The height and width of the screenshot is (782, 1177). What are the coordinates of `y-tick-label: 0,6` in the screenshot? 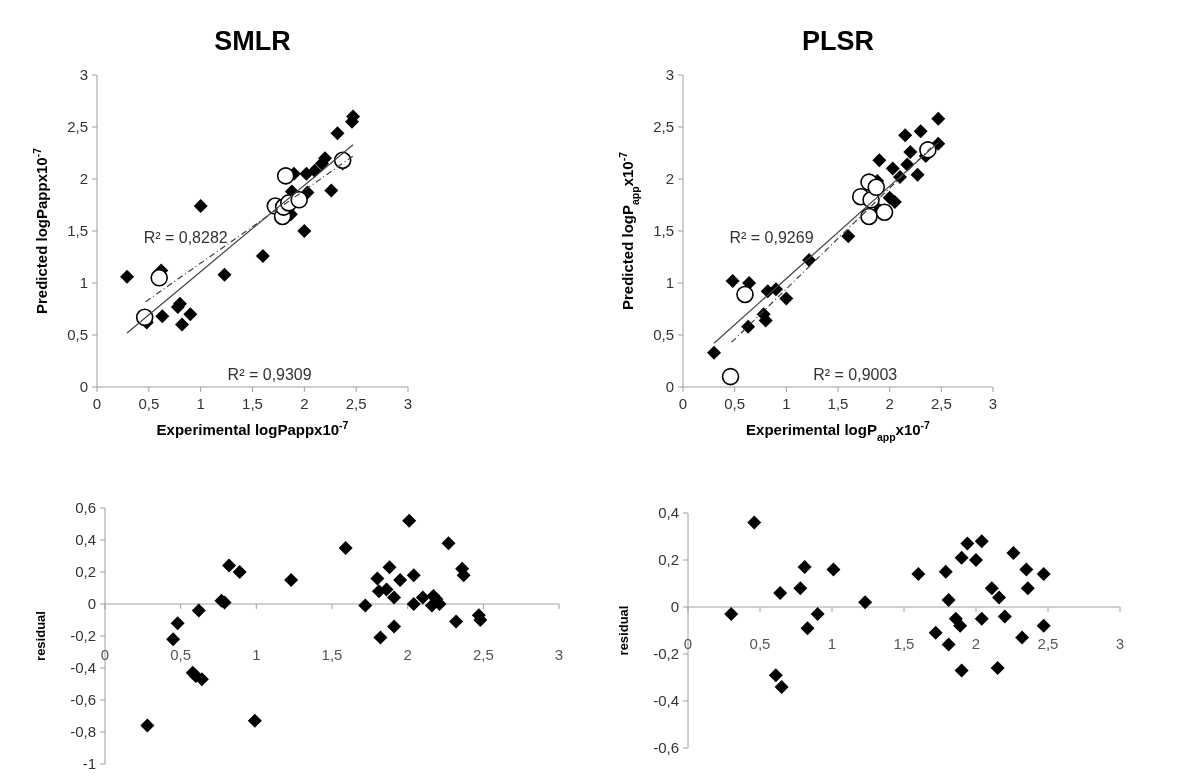 It's located at (85, 508).